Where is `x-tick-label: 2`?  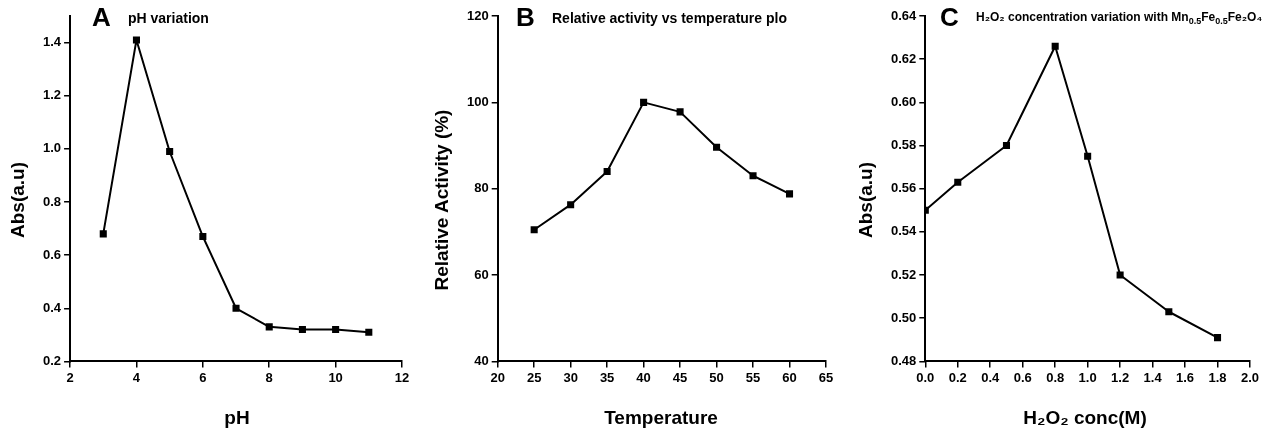 x-tick-label: 2 is located at coordinates (70, 377).